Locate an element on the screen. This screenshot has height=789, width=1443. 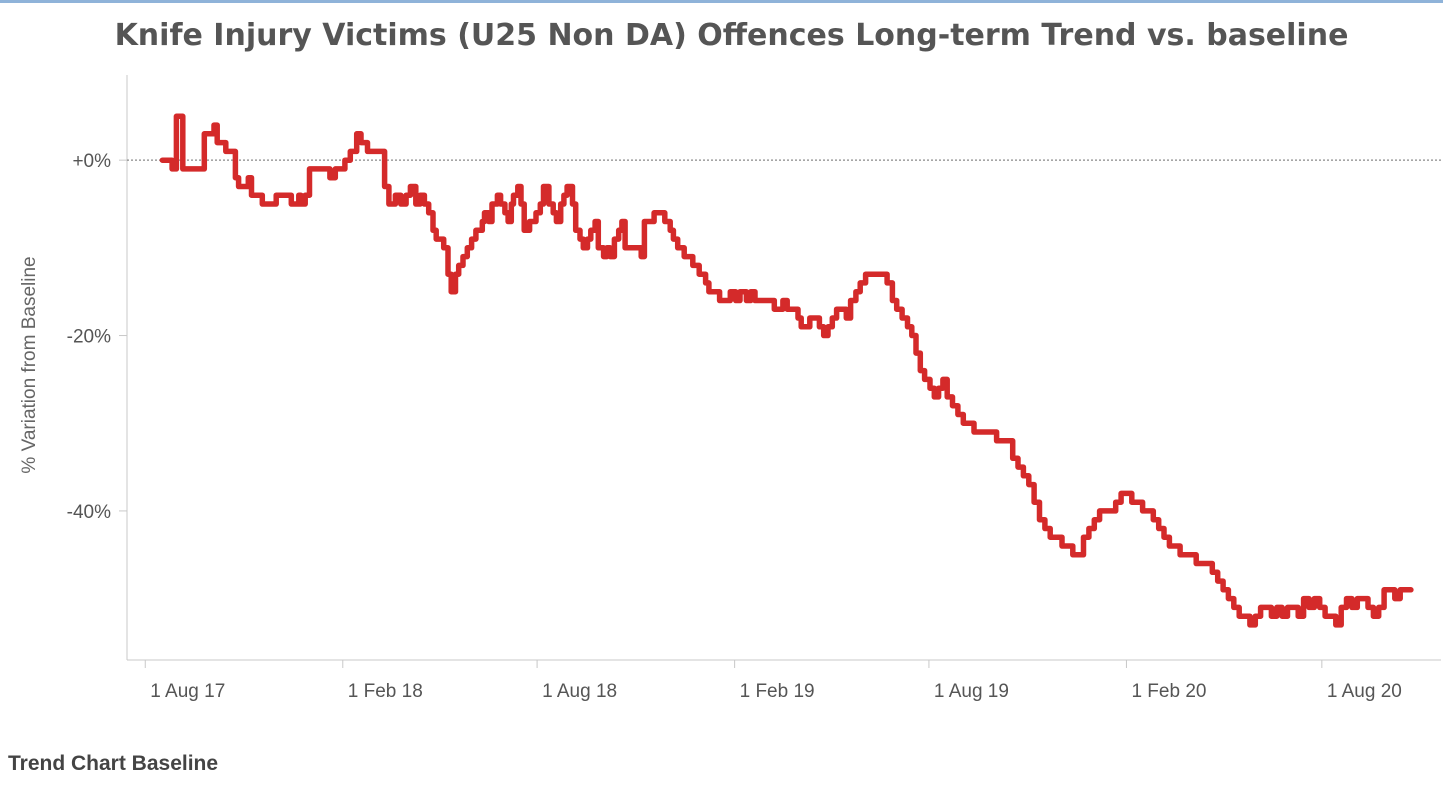
footer-label: Trend Chart Baseline is located at coordinates (113, 763).